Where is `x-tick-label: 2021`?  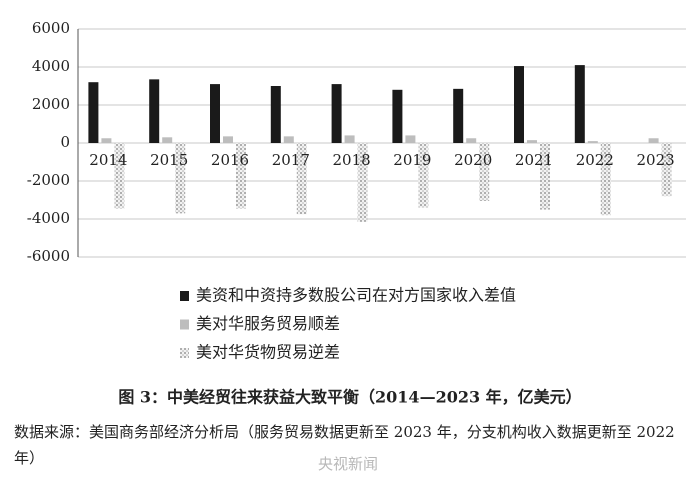 x-tick-label: 2021 is located at coordinates (534, 160).